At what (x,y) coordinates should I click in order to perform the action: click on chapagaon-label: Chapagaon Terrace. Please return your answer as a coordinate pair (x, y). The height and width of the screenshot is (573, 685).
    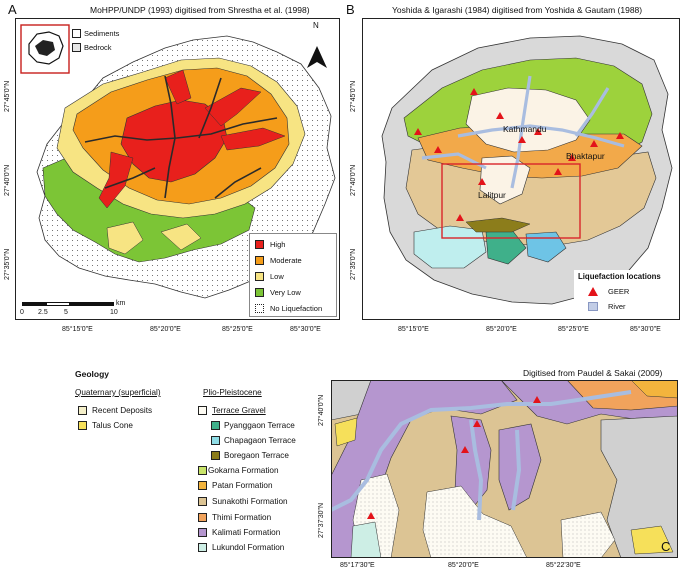
    Looking at the image, I should click on (260, 440).